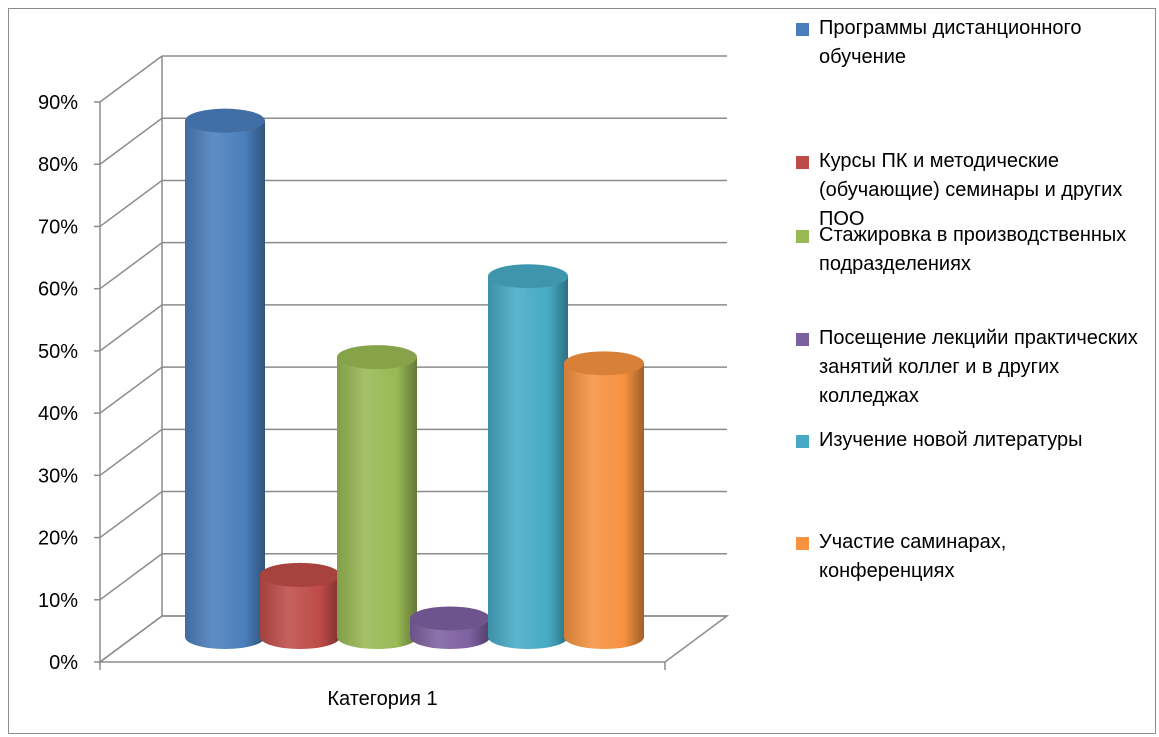 The width and height of the screenshot is (1159, 737). What do you see at coordinates (58, 290) in the screenshot?
I see `y-tick-label: 60%` at bounding box center [58, 290].